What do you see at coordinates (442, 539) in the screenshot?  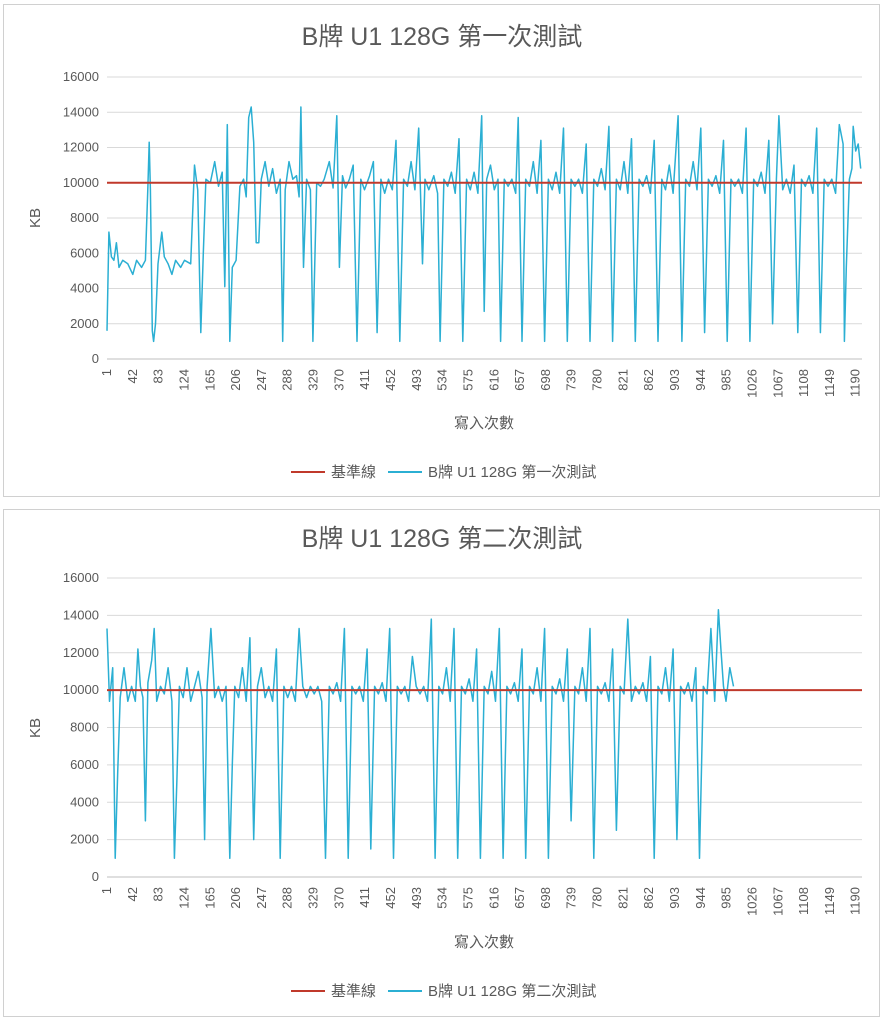 I see `chart-2-title: B牌 U1 128G 第二次測試` at bounding box center [442, 539].